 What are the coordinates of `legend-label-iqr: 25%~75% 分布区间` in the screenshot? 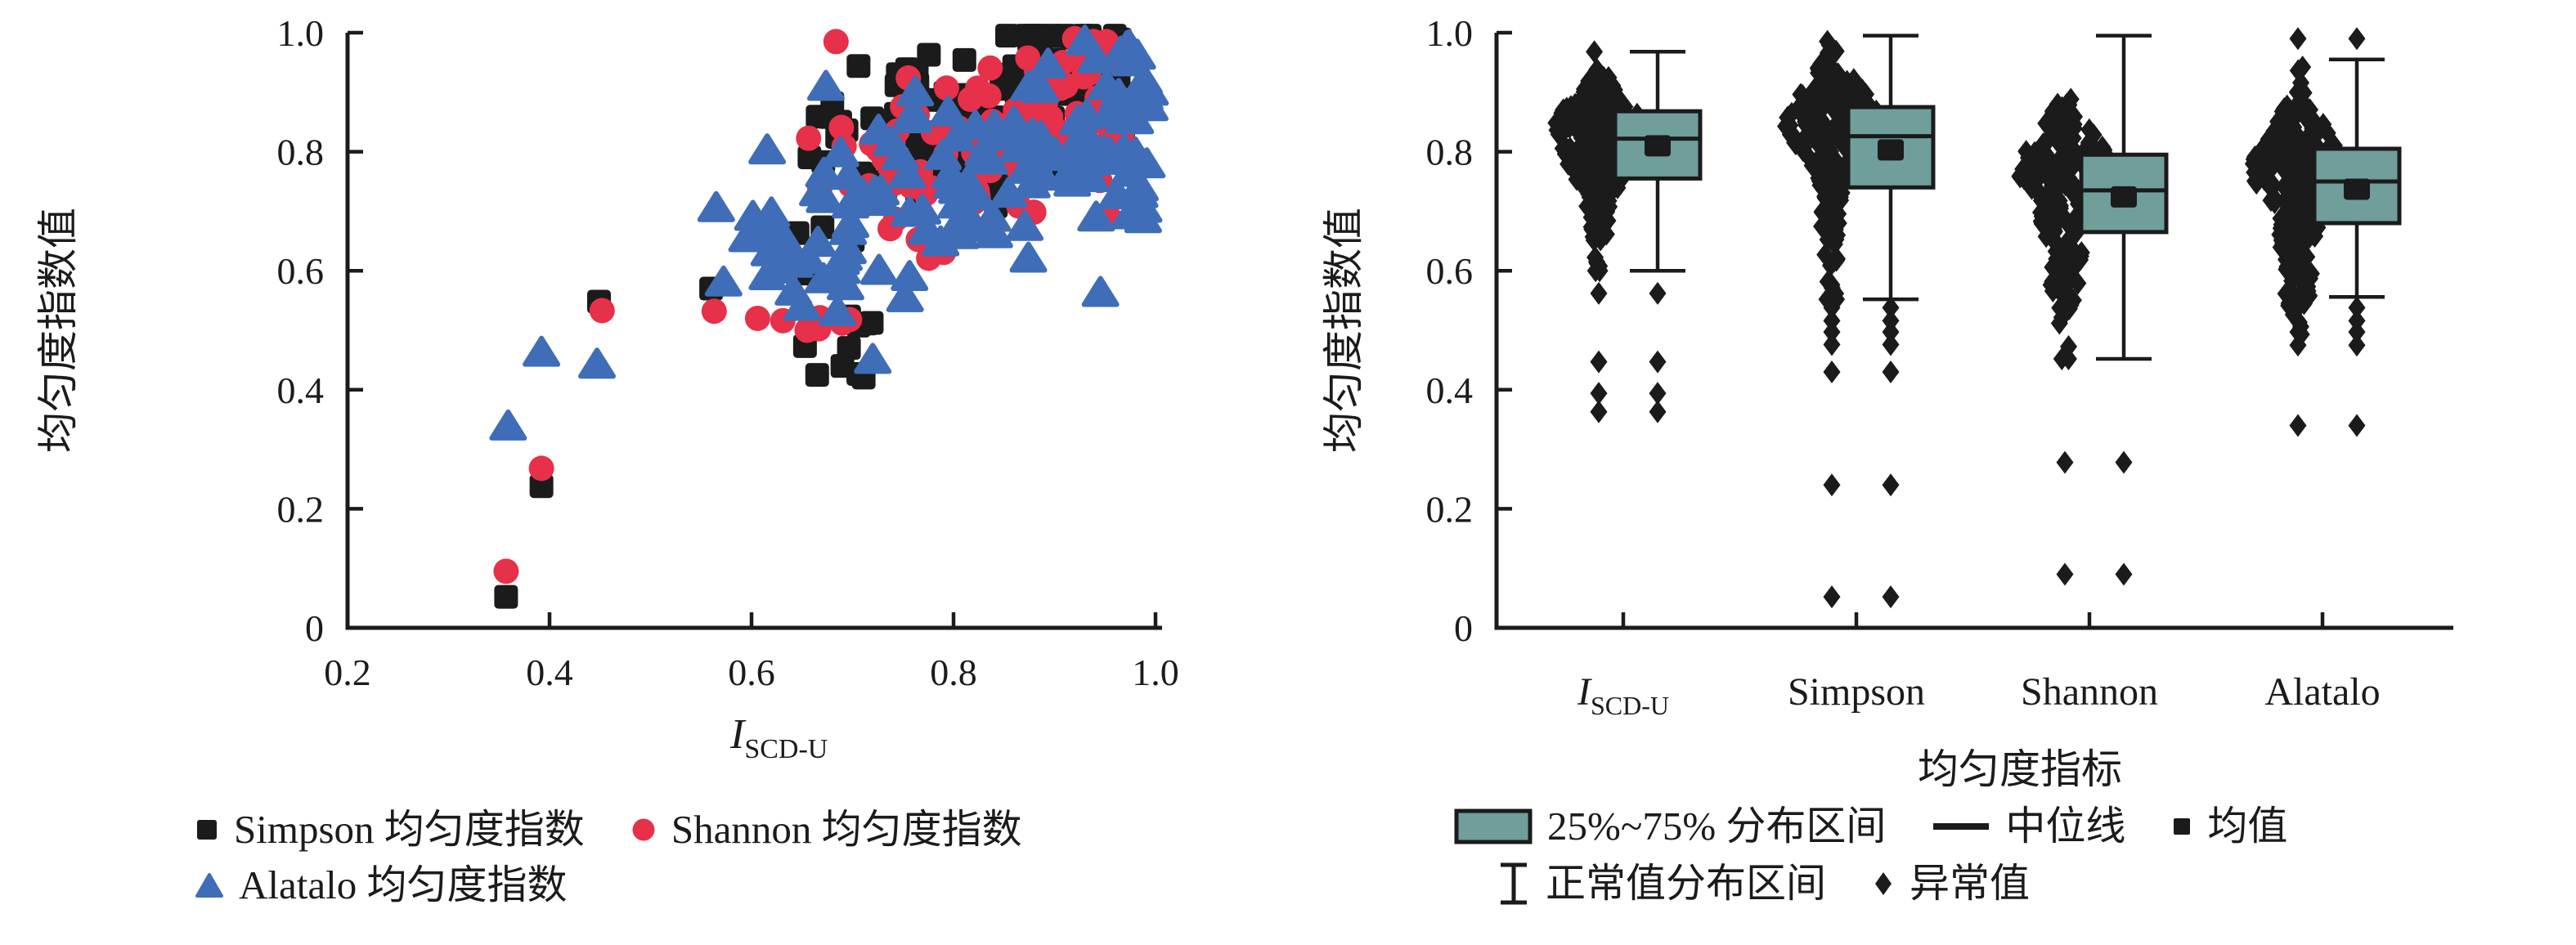 It's located at (1717, 826).